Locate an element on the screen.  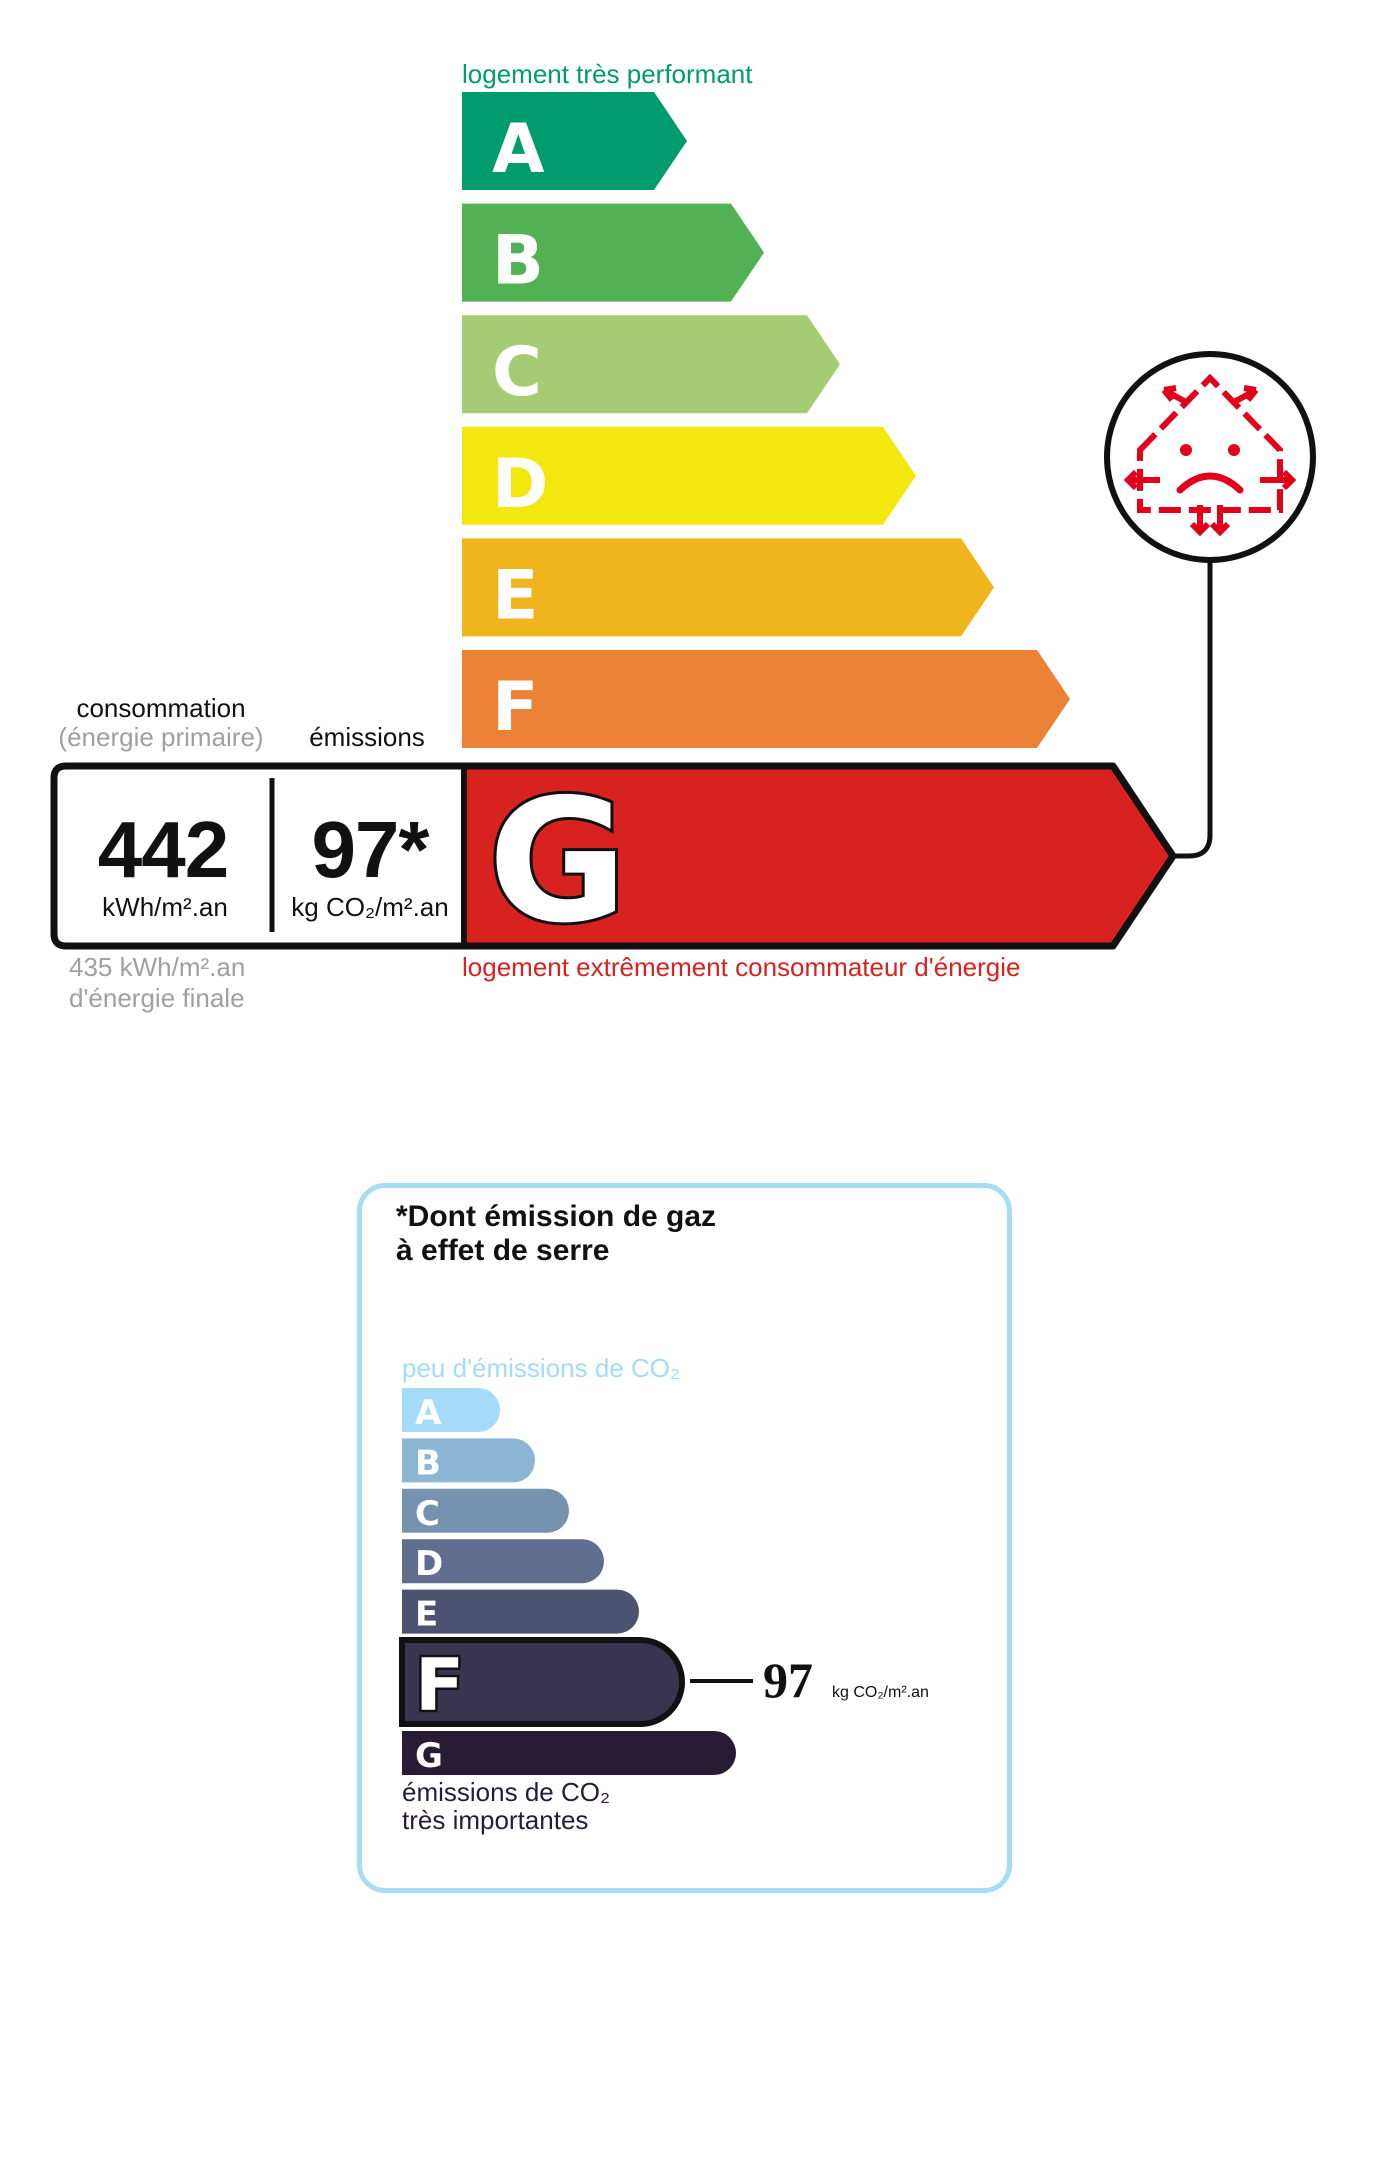
ges-bottom-label: émissions de CO₂ très importantes is located at coordinates (506, 1806).